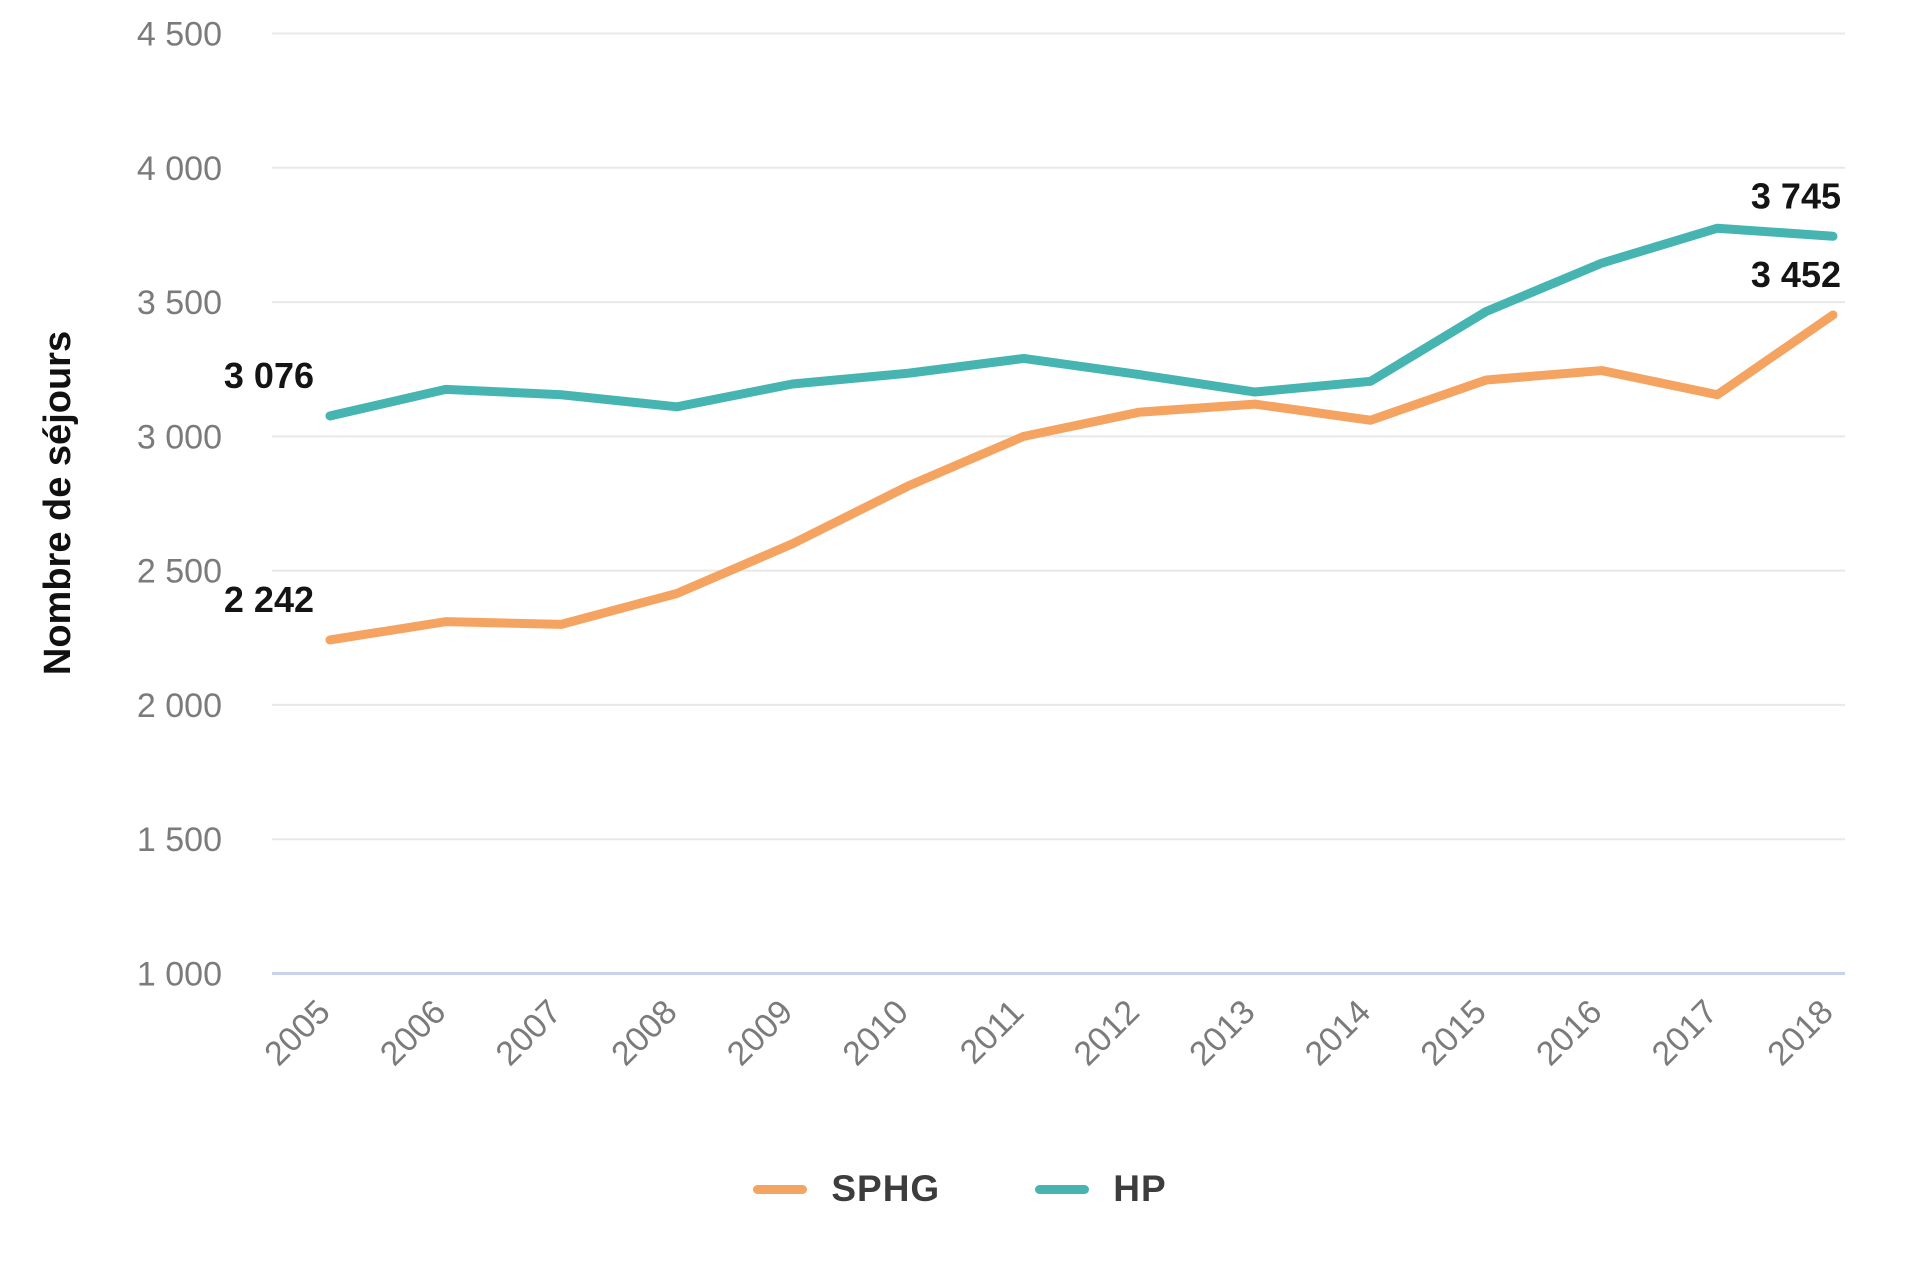 The height and width of the screenshot is (1280, 1920). I want to click on series-line-hp, so click(1081, 322).